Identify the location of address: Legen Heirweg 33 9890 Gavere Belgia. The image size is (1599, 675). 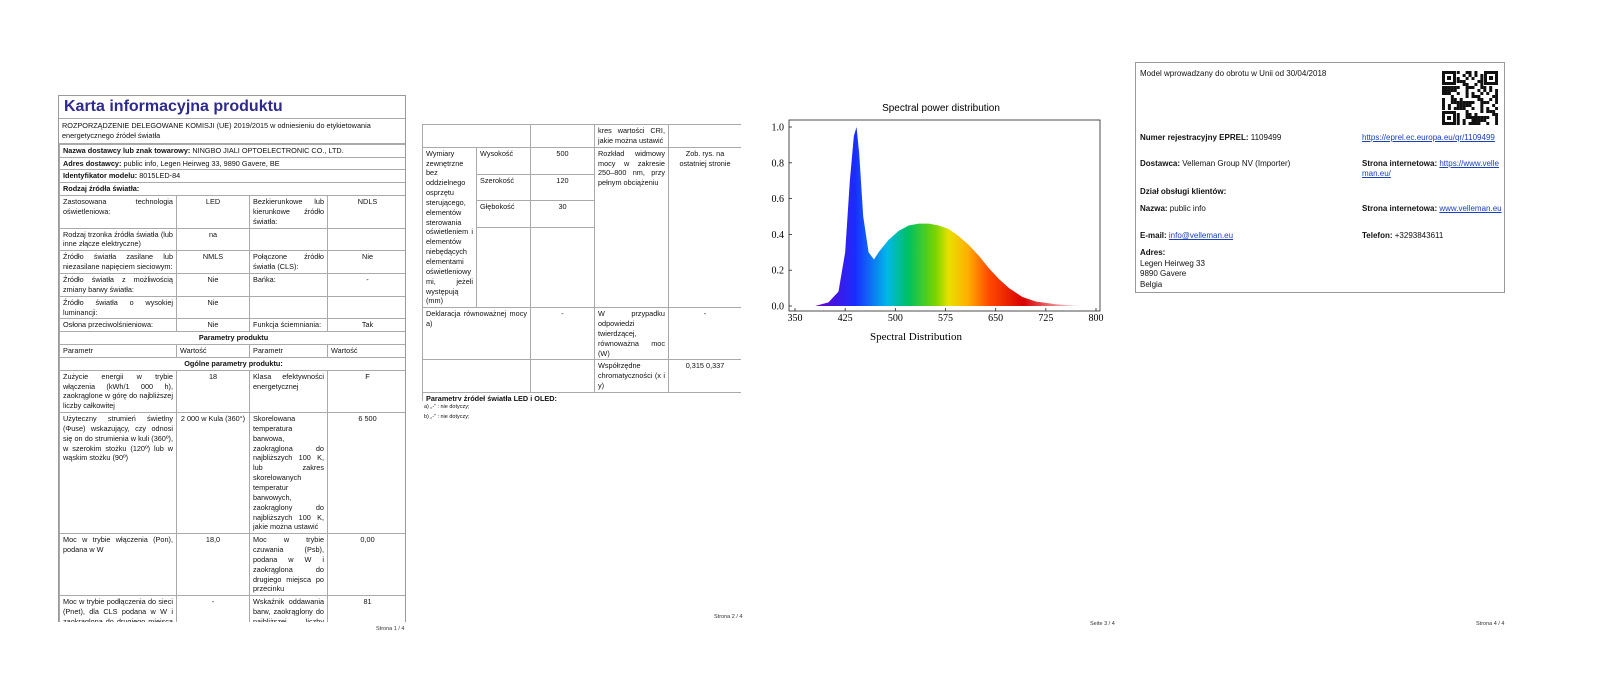
(1172, 274).